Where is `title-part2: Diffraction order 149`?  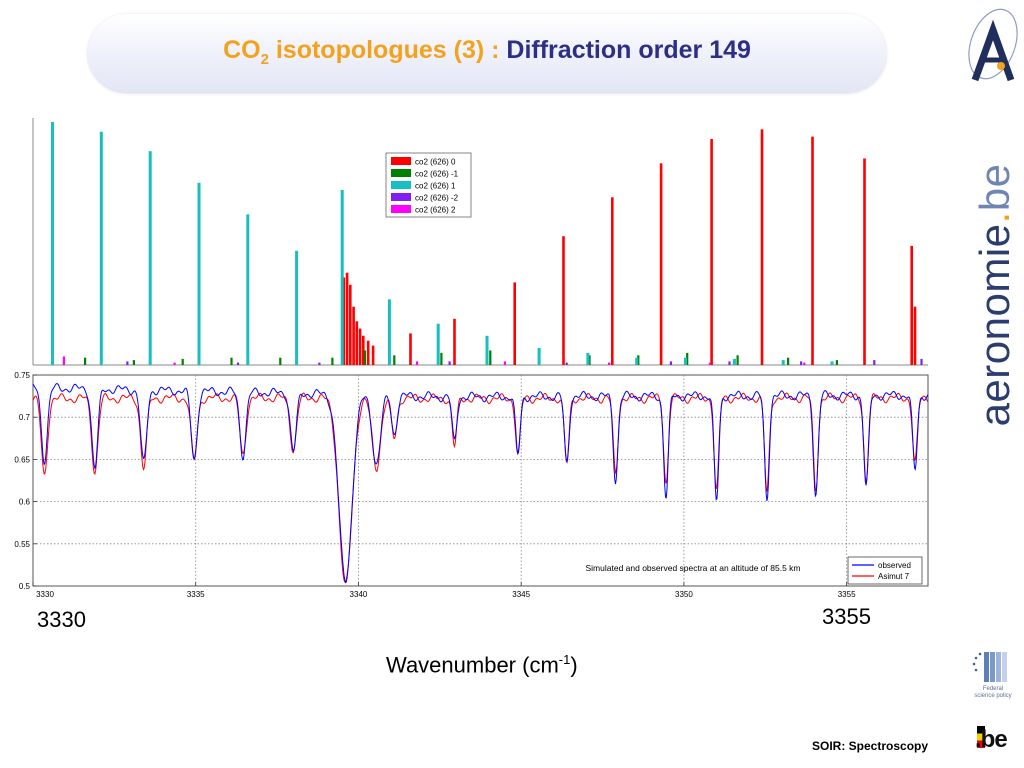
title-part2: Diffraction order 149 is located at coordinates (628, 50).